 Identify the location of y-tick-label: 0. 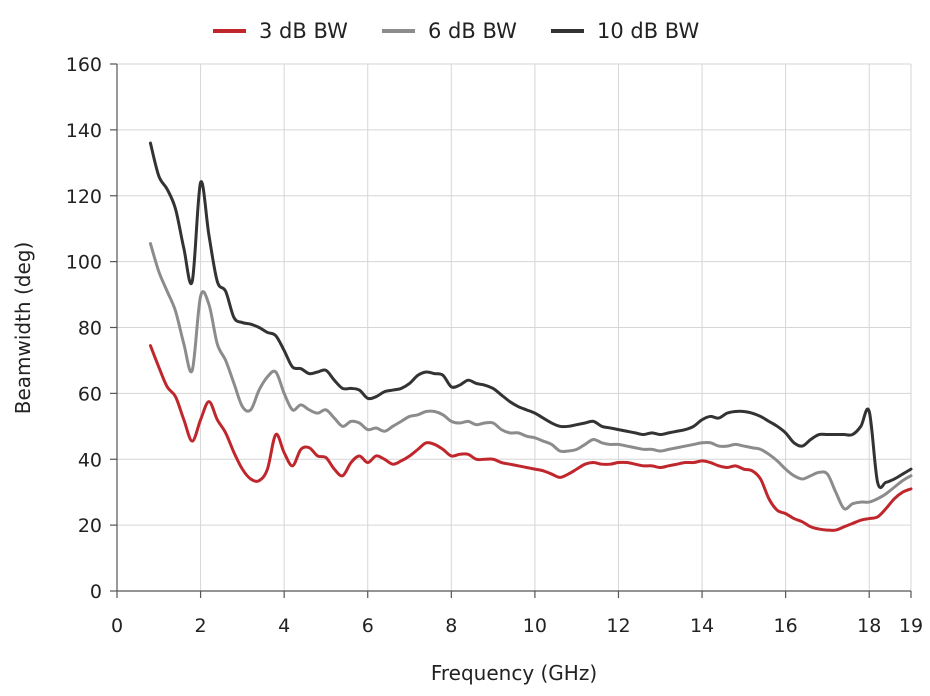
(96, 592).